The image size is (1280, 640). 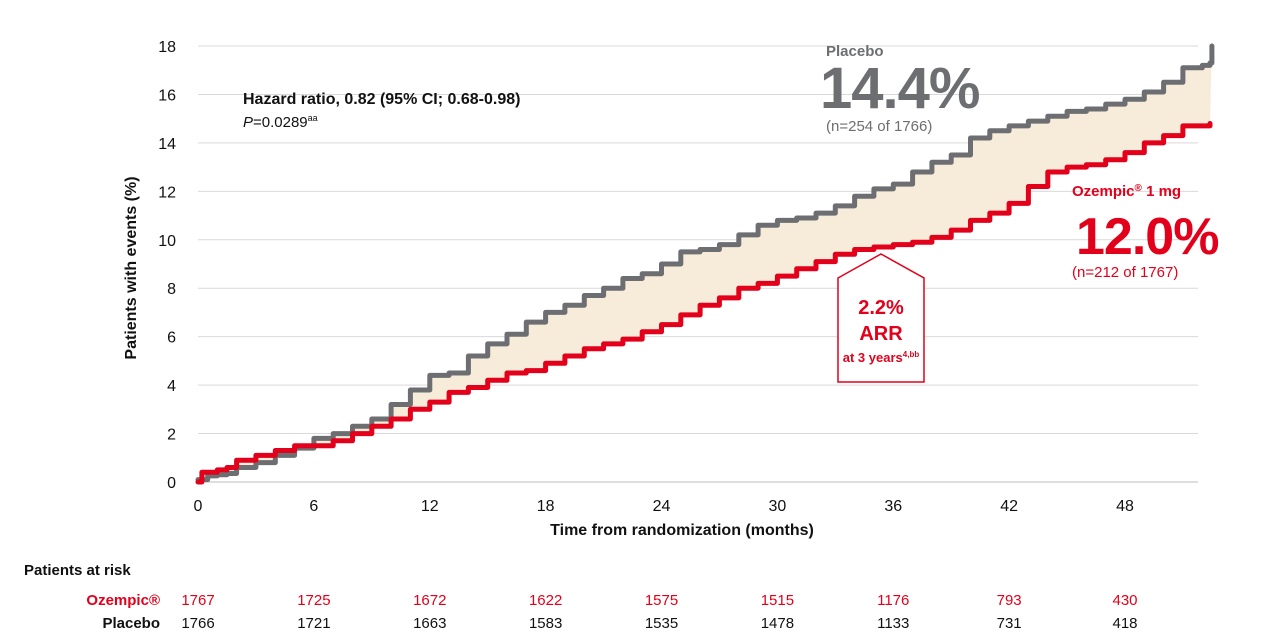 What do you see at coordinates (197, 623) in the screenshot?
I see `at-risk-cell: 1766` at bounding box center [197, 623].